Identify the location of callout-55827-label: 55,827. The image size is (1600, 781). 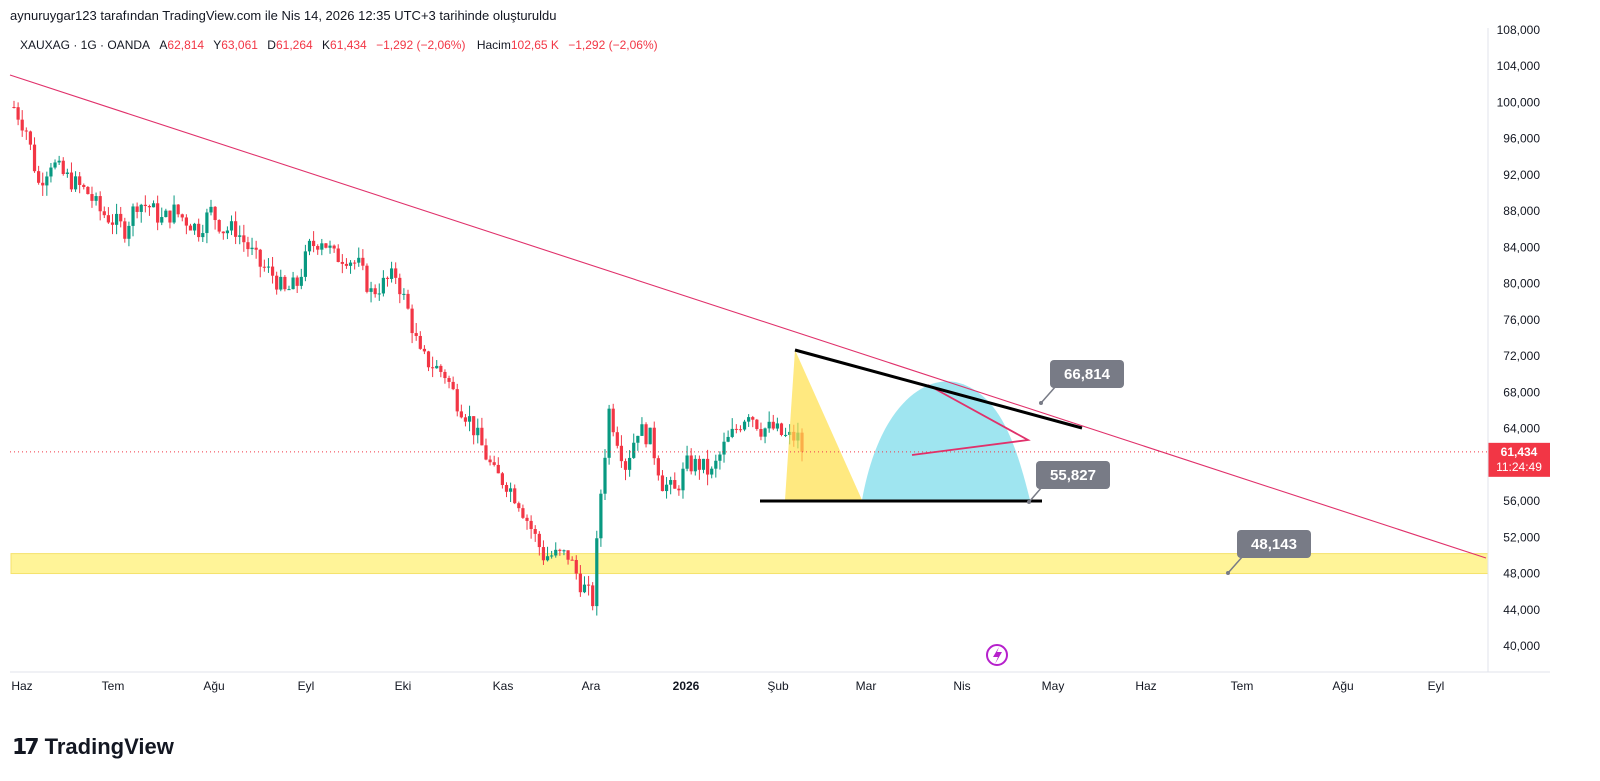
(1073, 475).